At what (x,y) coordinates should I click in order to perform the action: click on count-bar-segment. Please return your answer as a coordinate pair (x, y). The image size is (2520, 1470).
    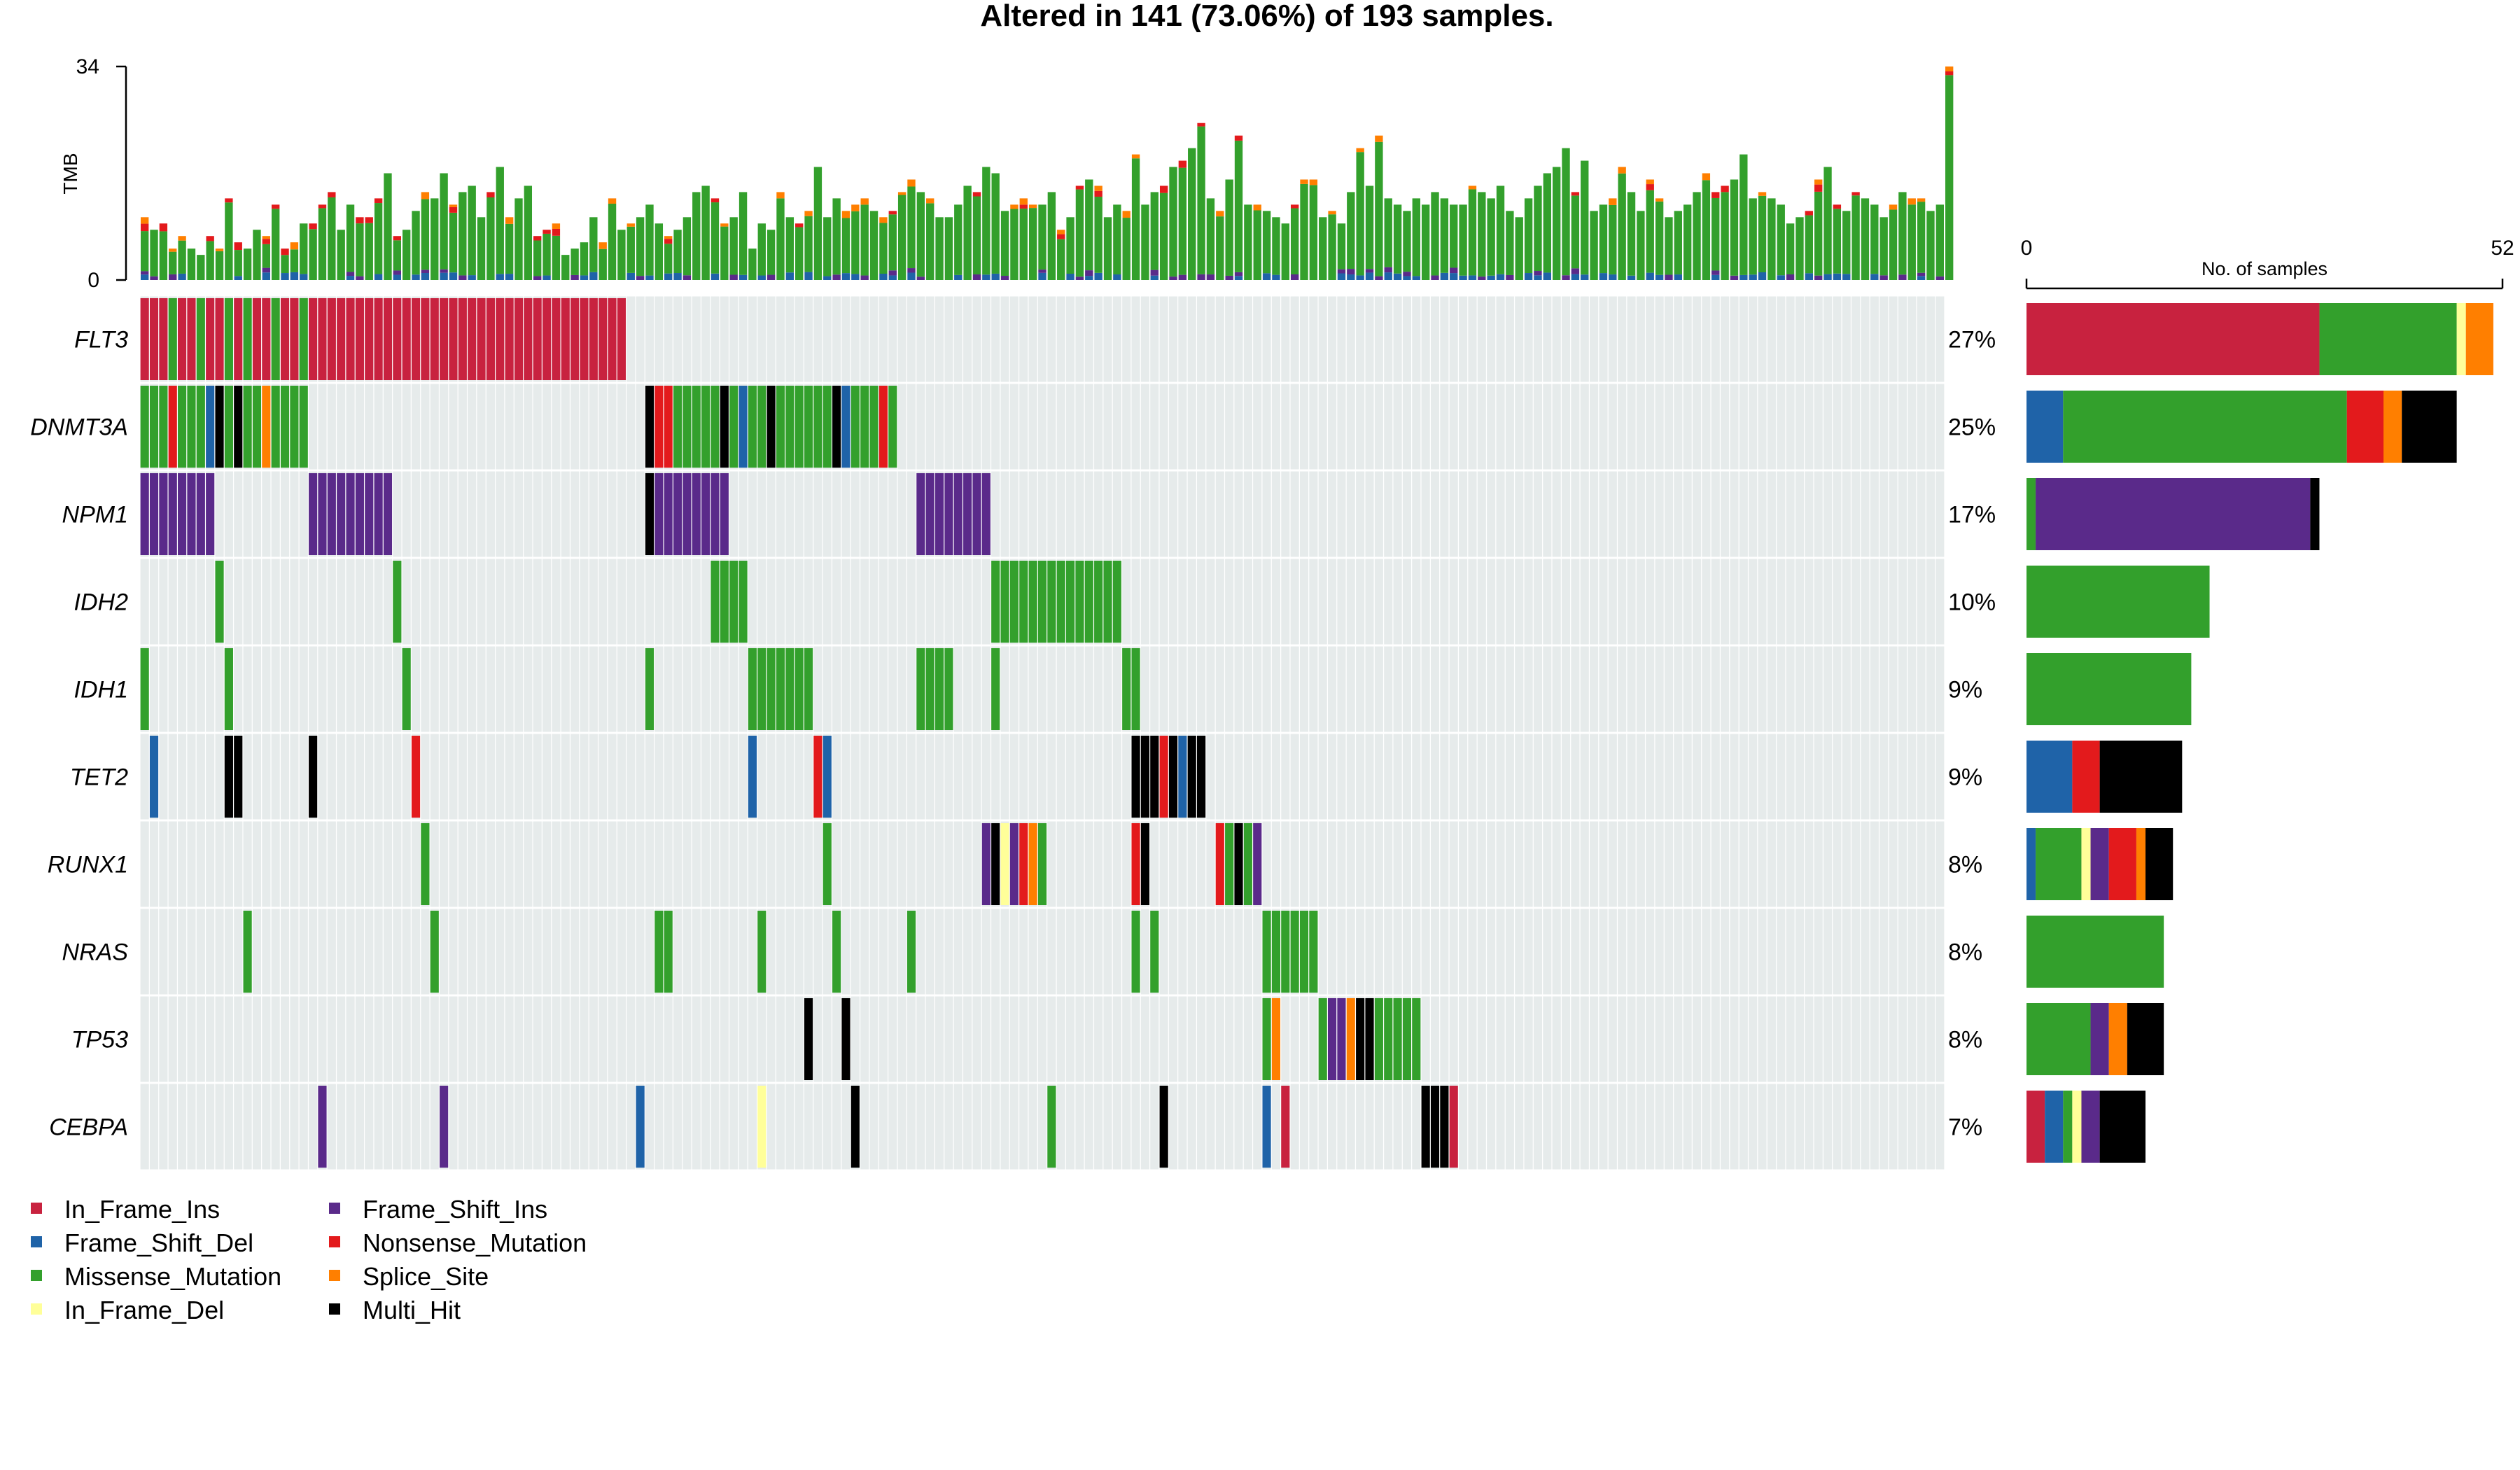
    Looking at the image, I should click on (2429, 427).